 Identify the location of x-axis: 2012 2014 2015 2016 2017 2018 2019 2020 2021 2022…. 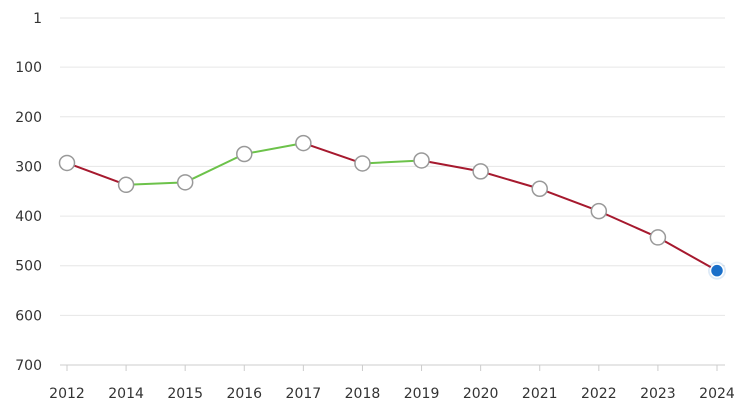
(392, 383).